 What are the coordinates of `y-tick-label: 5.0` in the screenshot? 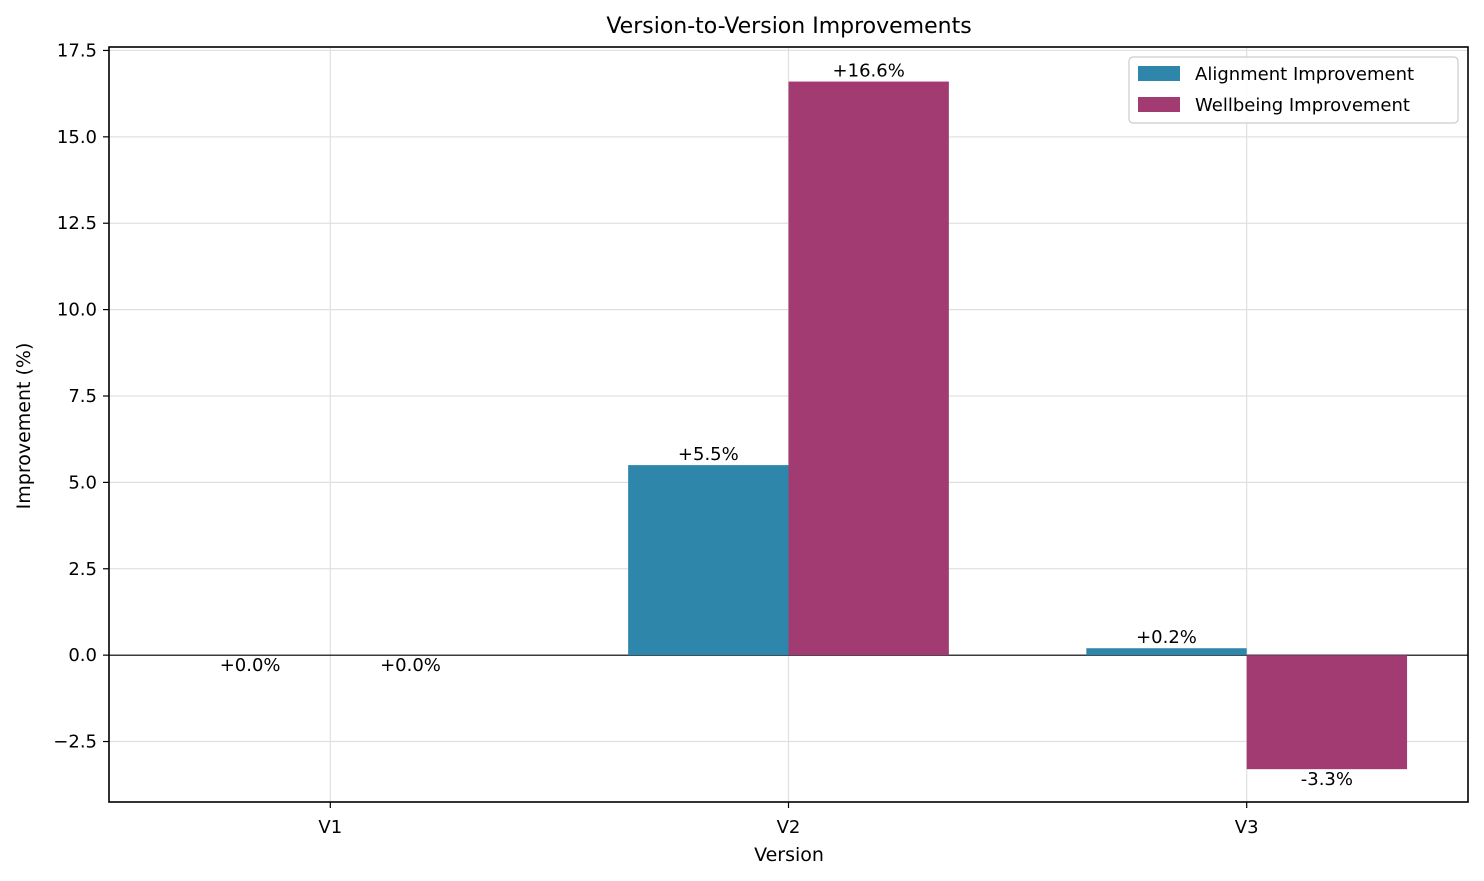 It's located at (82, 482).